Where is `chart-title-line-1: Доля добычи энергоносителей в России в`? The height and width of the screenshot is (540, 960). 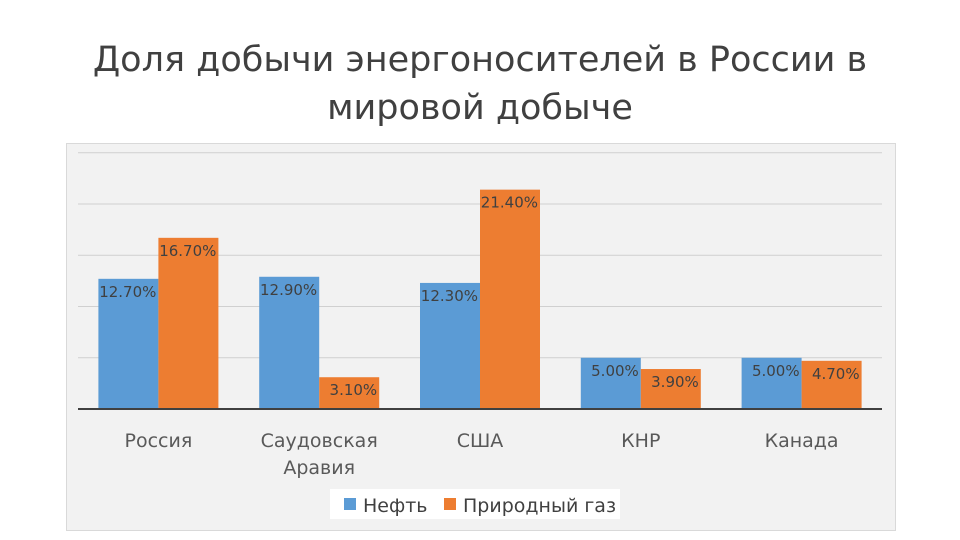 chart-title-line-1: Доля добычи энергоносителей в России в is located at coordinates (480, 60).